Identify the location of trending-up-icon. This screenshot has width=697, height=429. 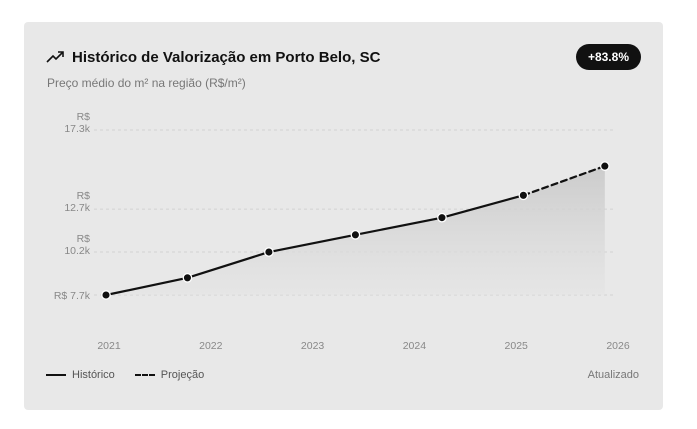
(55, 57).